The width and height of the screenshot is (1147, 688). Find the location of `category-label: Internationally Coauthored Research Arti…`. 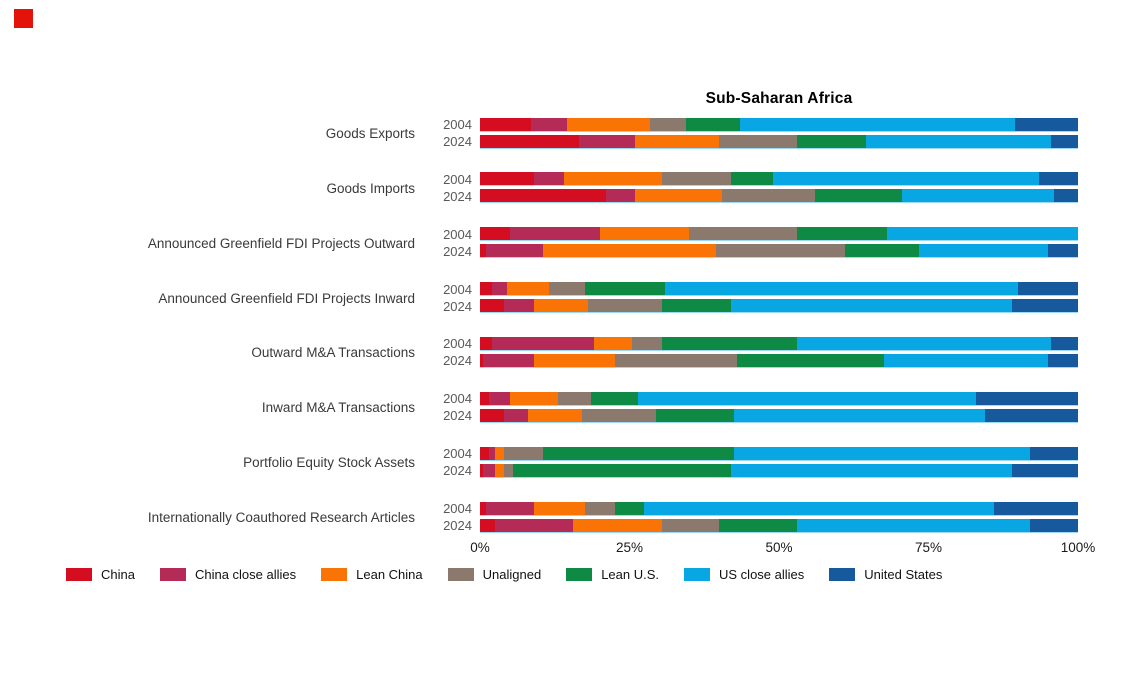

category-label: Internationally Coauthored Research Arti… is located at coordinates (281, 518).